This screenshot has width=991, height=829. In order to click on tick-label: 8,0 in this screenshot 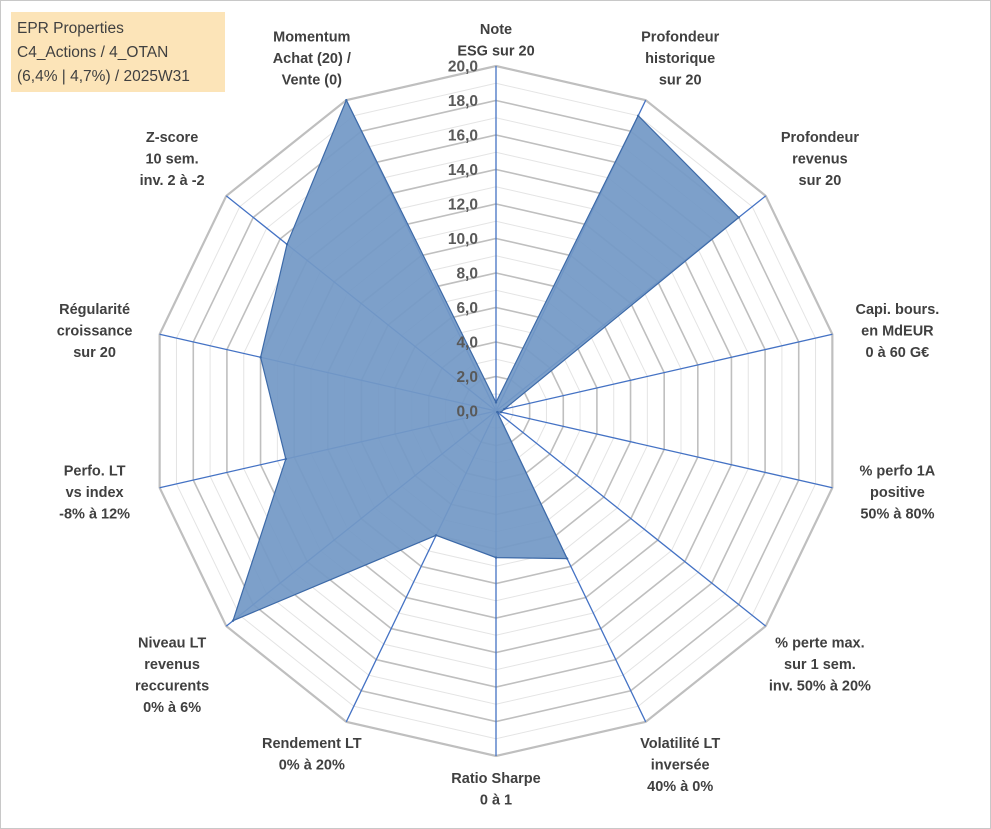, I will do `click(467, 274)`.